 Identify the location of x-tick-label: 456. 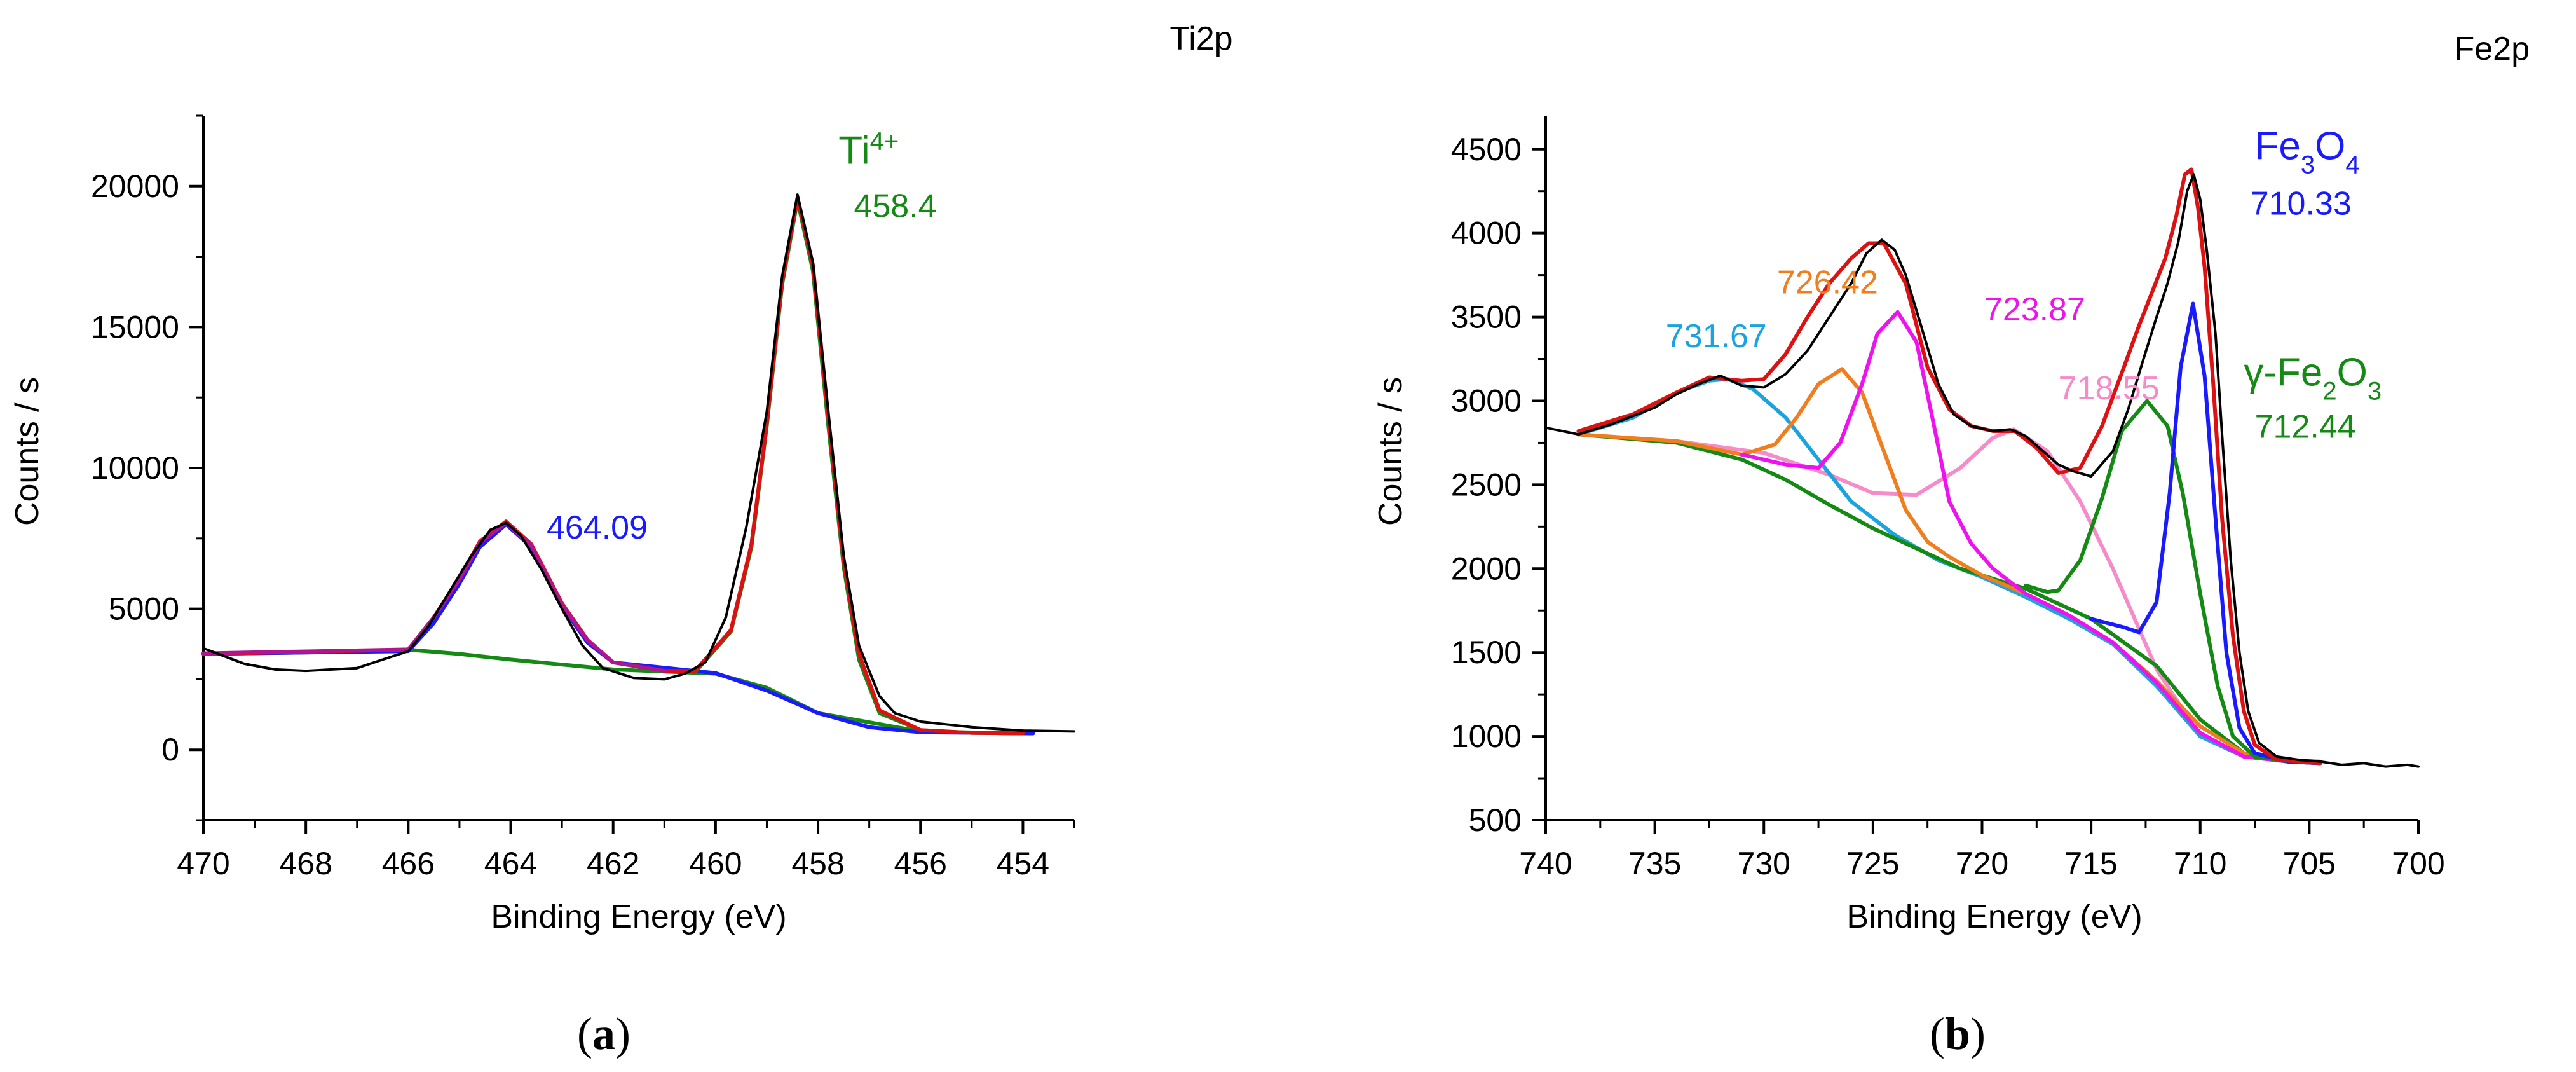
(920, 863).